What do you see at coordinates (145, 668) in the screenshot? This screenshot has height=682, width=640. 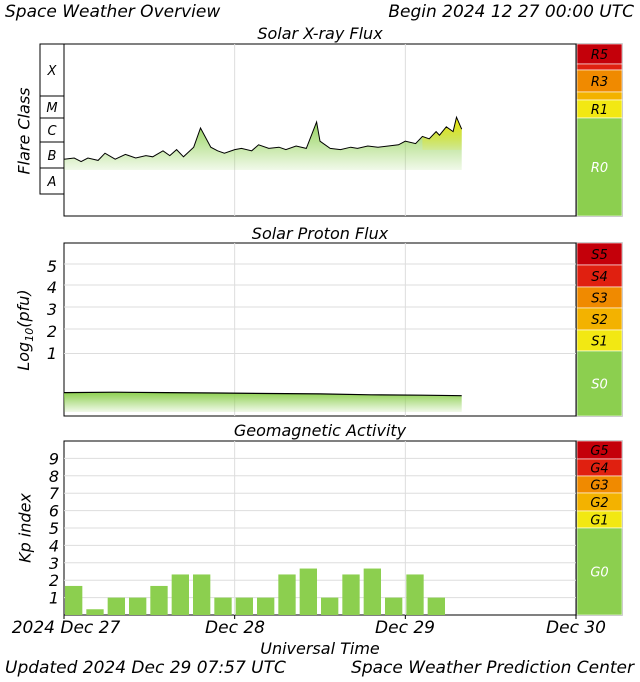 I see `updated-time: Updated 2024 Dec 29 07:57 UTC` at bounding box center [145, 668].